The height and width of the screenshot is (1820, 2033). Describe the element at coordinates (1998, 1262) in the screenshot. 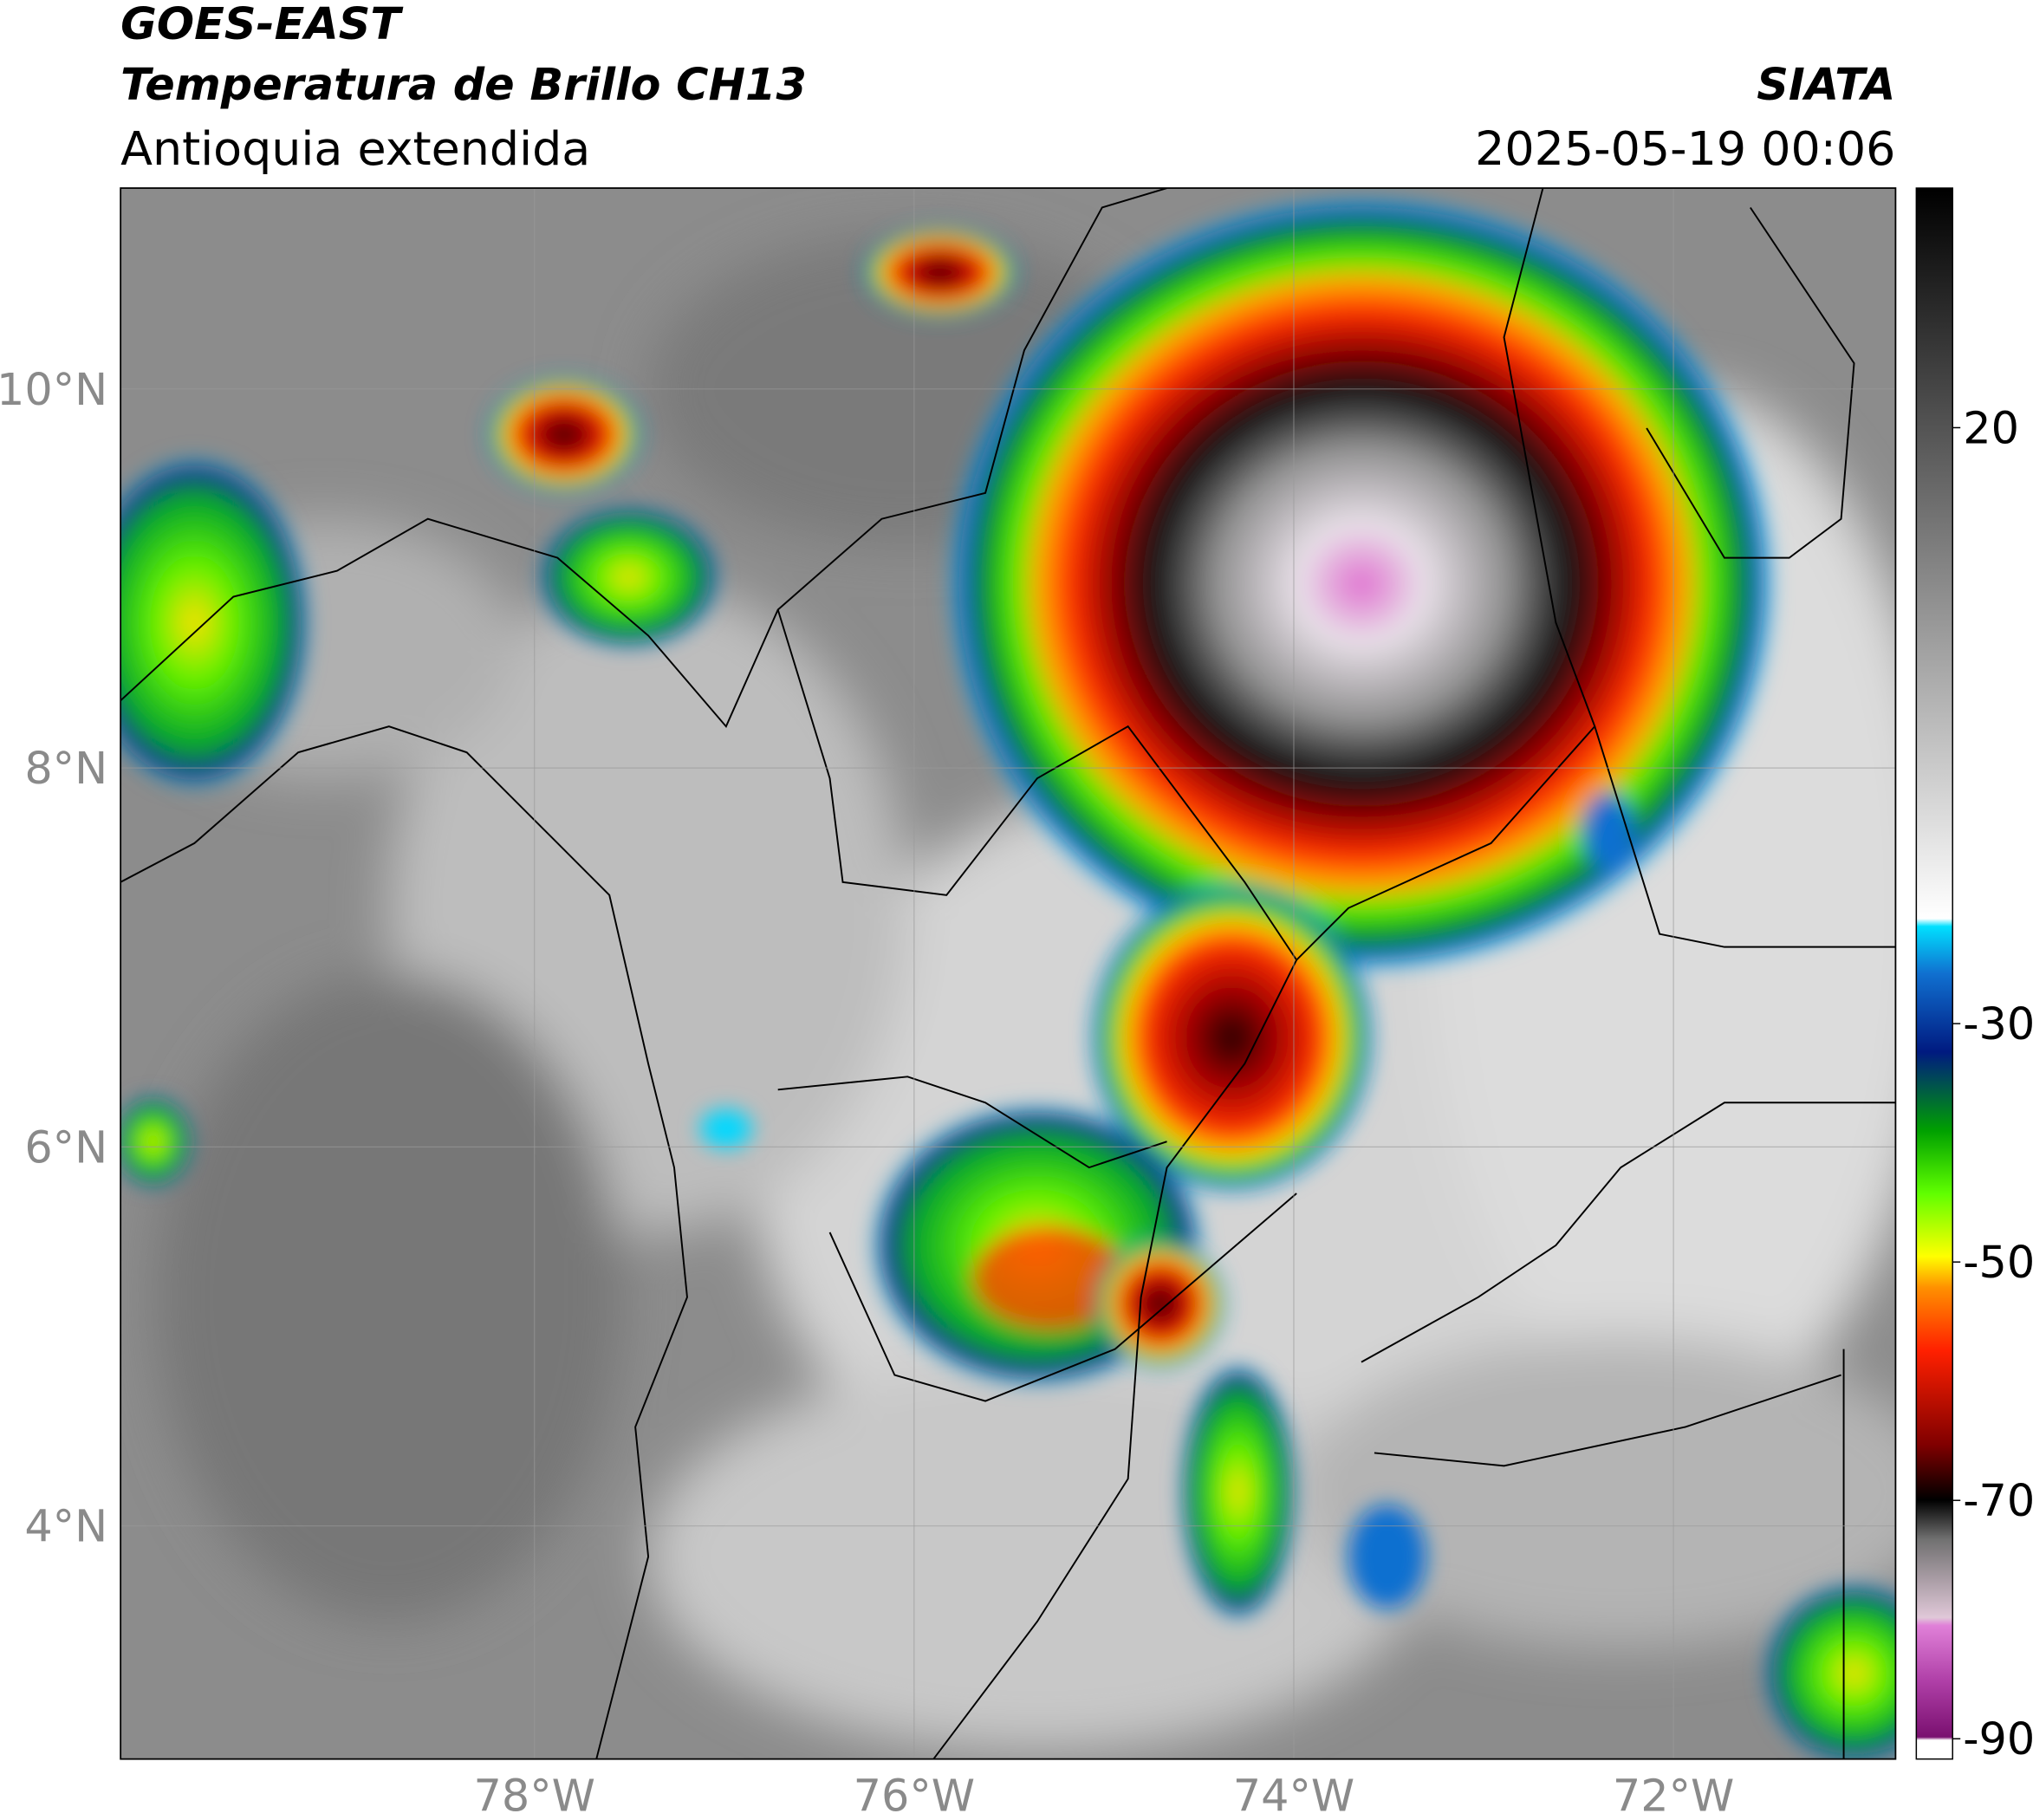

I see `colorbar-tick-label: -50` at that location.